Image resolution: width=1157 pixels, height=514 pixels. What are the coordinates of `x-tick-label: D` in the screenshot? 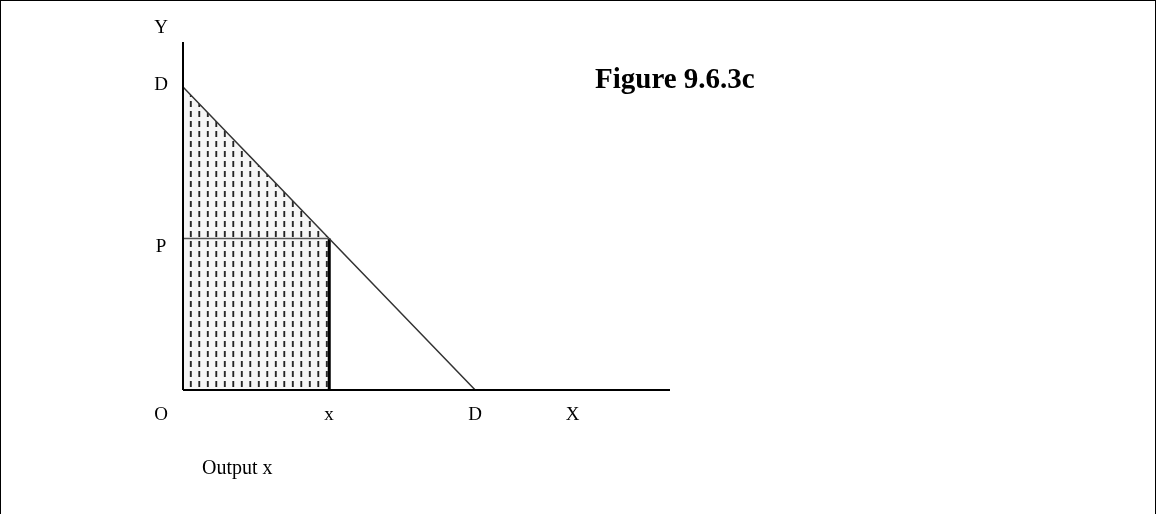 It's located at (475, 413).